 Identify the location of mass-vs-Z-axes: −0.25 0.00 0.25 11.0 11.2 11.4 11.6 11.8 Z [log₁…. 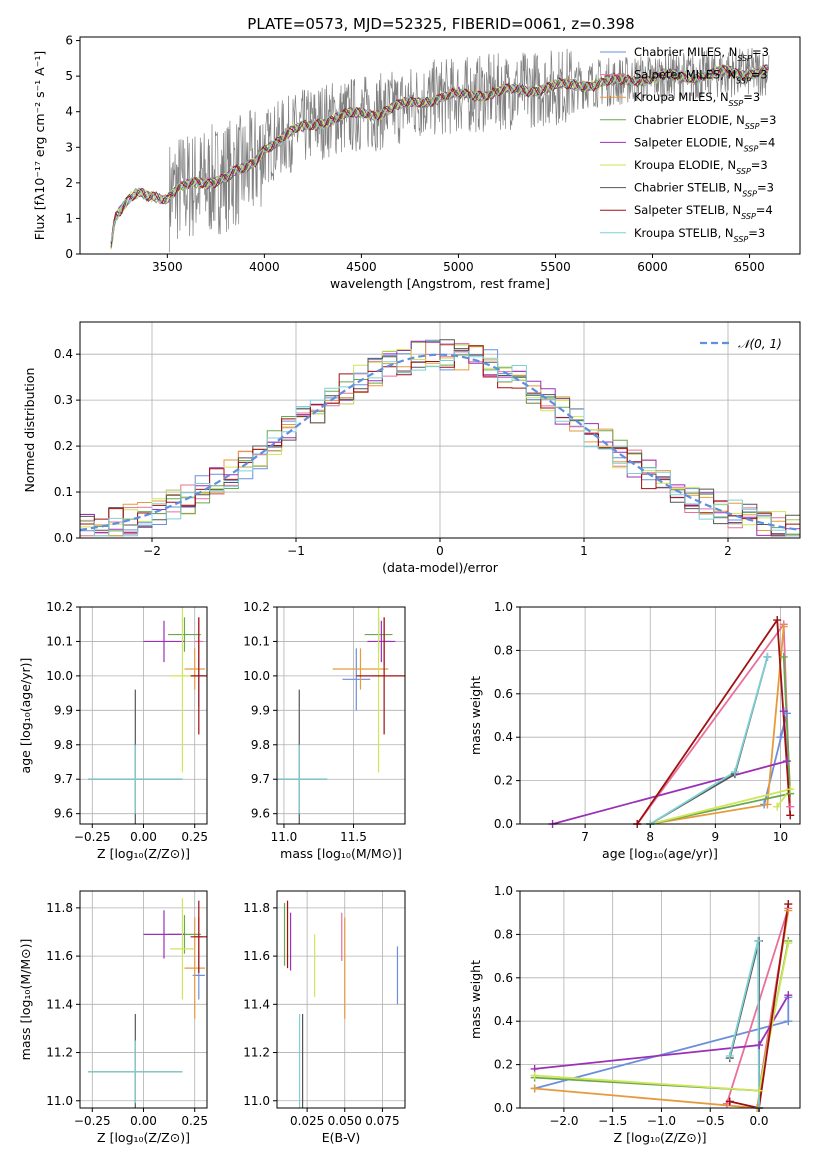
(113, 1017).